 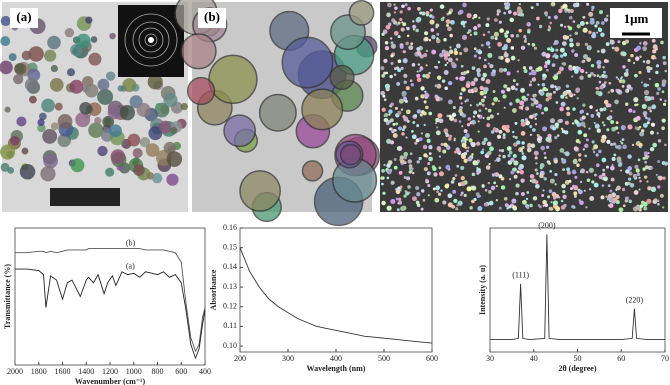 I want to click on x-axis-label: 2θ (degree), so click(x=577, y=368).